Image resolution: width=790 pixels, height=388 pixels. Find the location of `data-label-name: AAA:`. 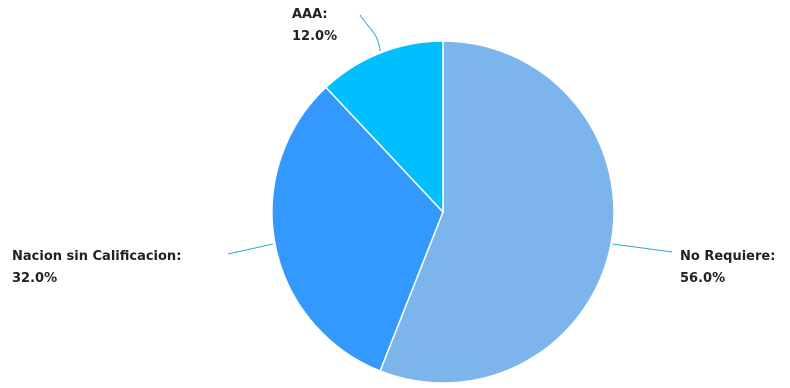

data-label-name: AAA: is located at coordinates (310, 14).